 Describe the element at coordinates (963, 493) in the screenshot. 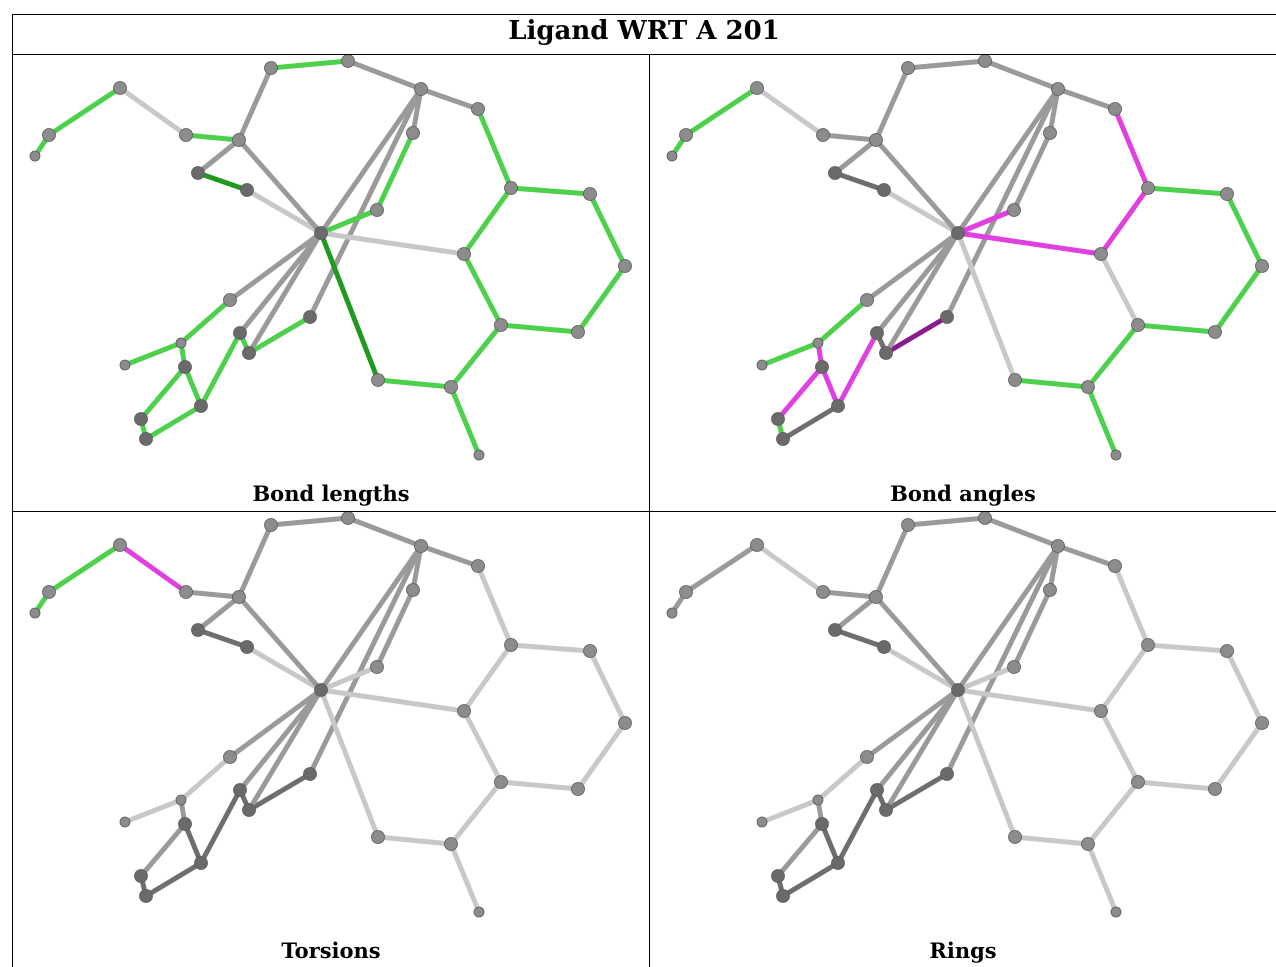

I see `caption-bond-angles: Bond angles` at that location.